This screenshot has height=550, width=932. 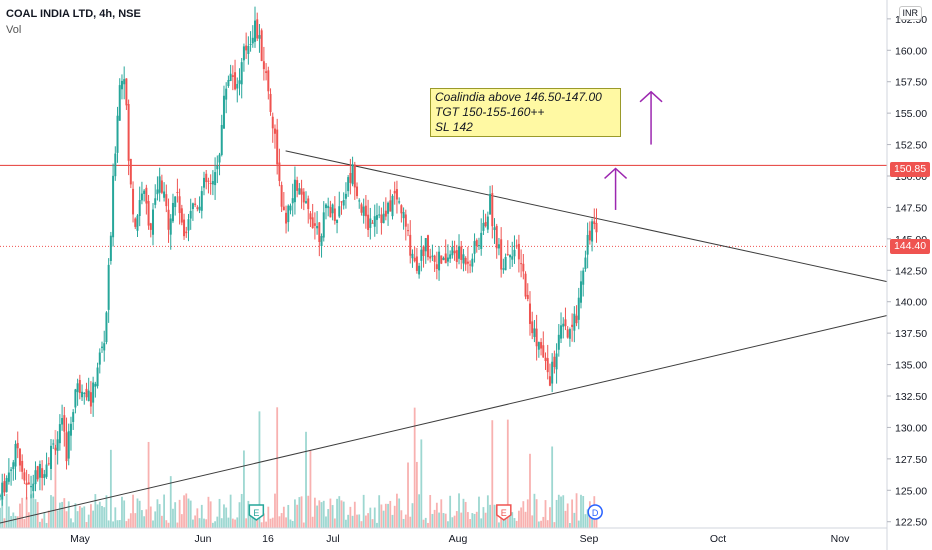 I want to click on y-tick-label: 137.50, so click(x=911, y=334).